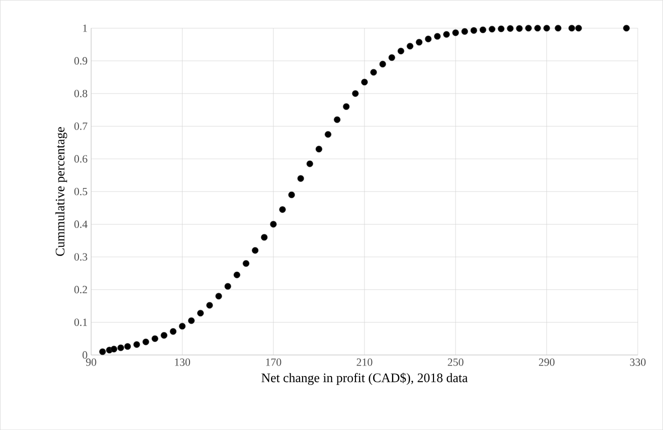  I want to click on y-tick-label: 0.7, so click(81, 126).